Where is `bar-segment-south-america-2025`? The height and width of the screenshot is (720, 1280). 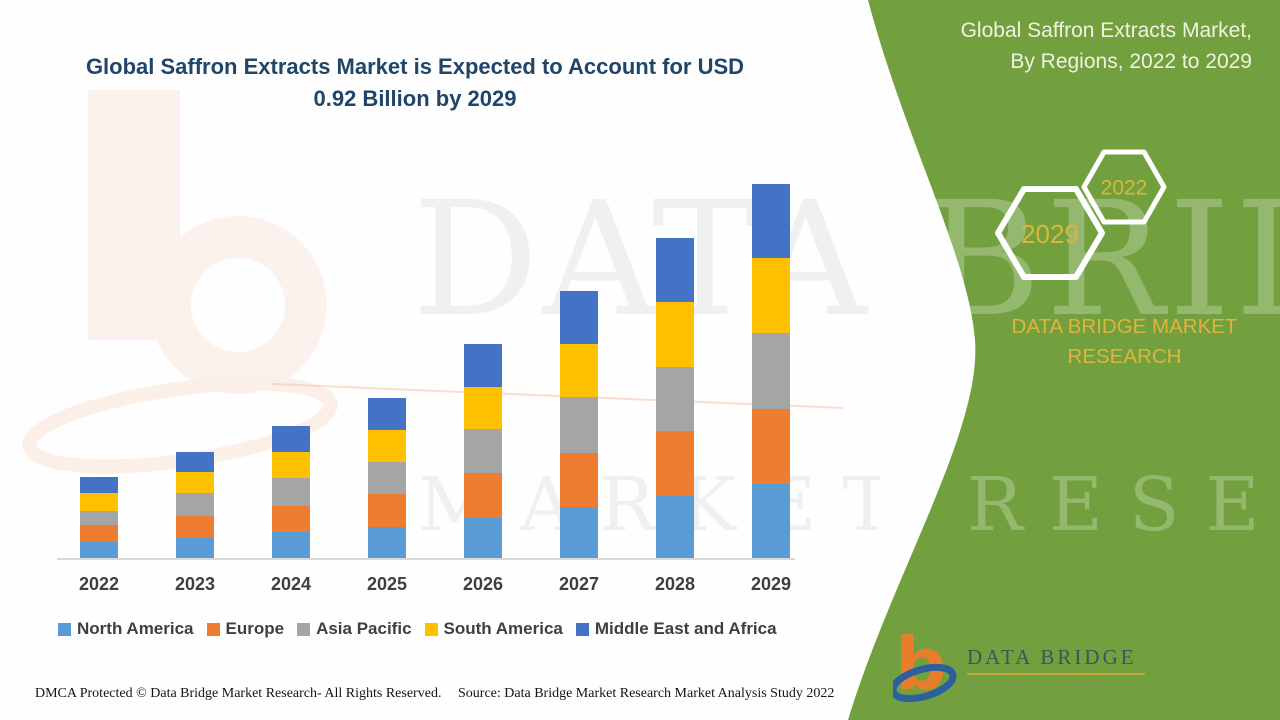
bar-segment-south-america-2025 is located at coordinates (387, 446).